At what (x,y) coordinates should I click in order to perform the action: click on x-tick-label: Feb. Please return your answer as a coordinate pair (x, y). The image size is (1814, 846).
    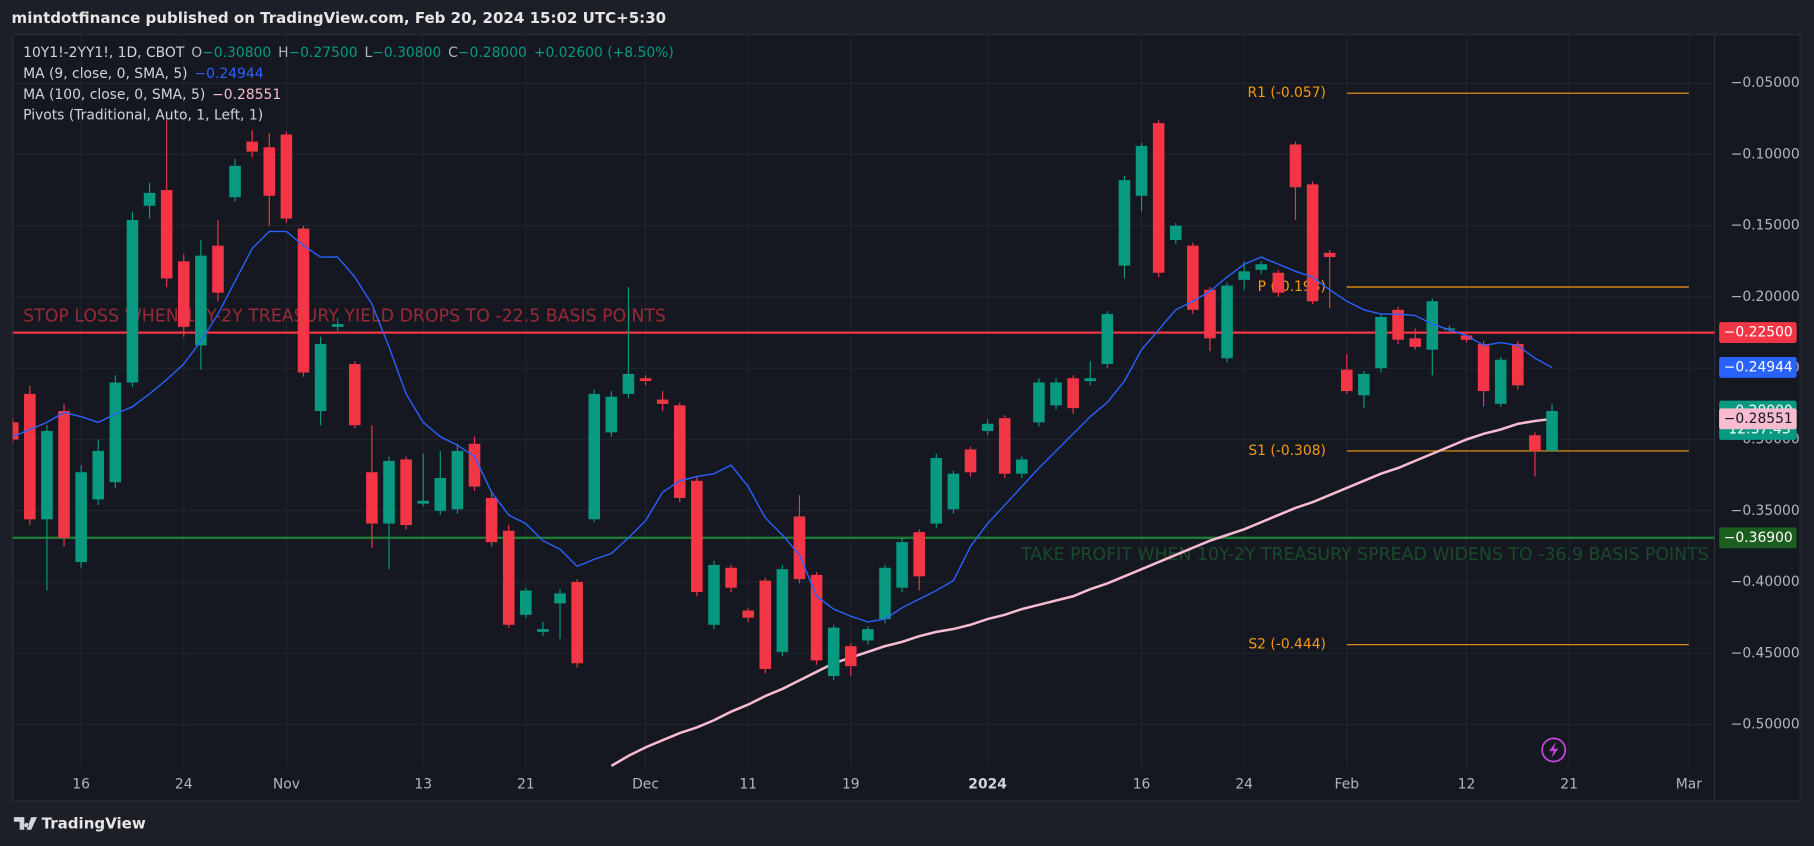
    Looking at the image, I should click on (1346, 785).